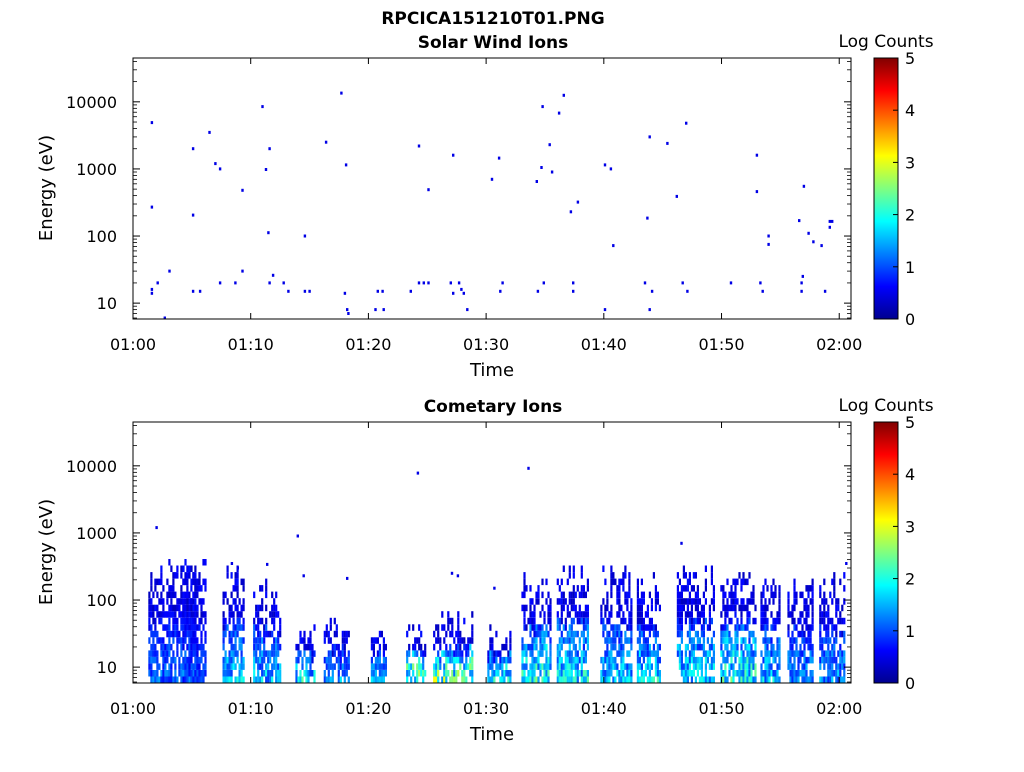 The width and height of the screenshot is (1024, 772). I want to click on cometary-y-tick-label: 100, so click(101, 600).